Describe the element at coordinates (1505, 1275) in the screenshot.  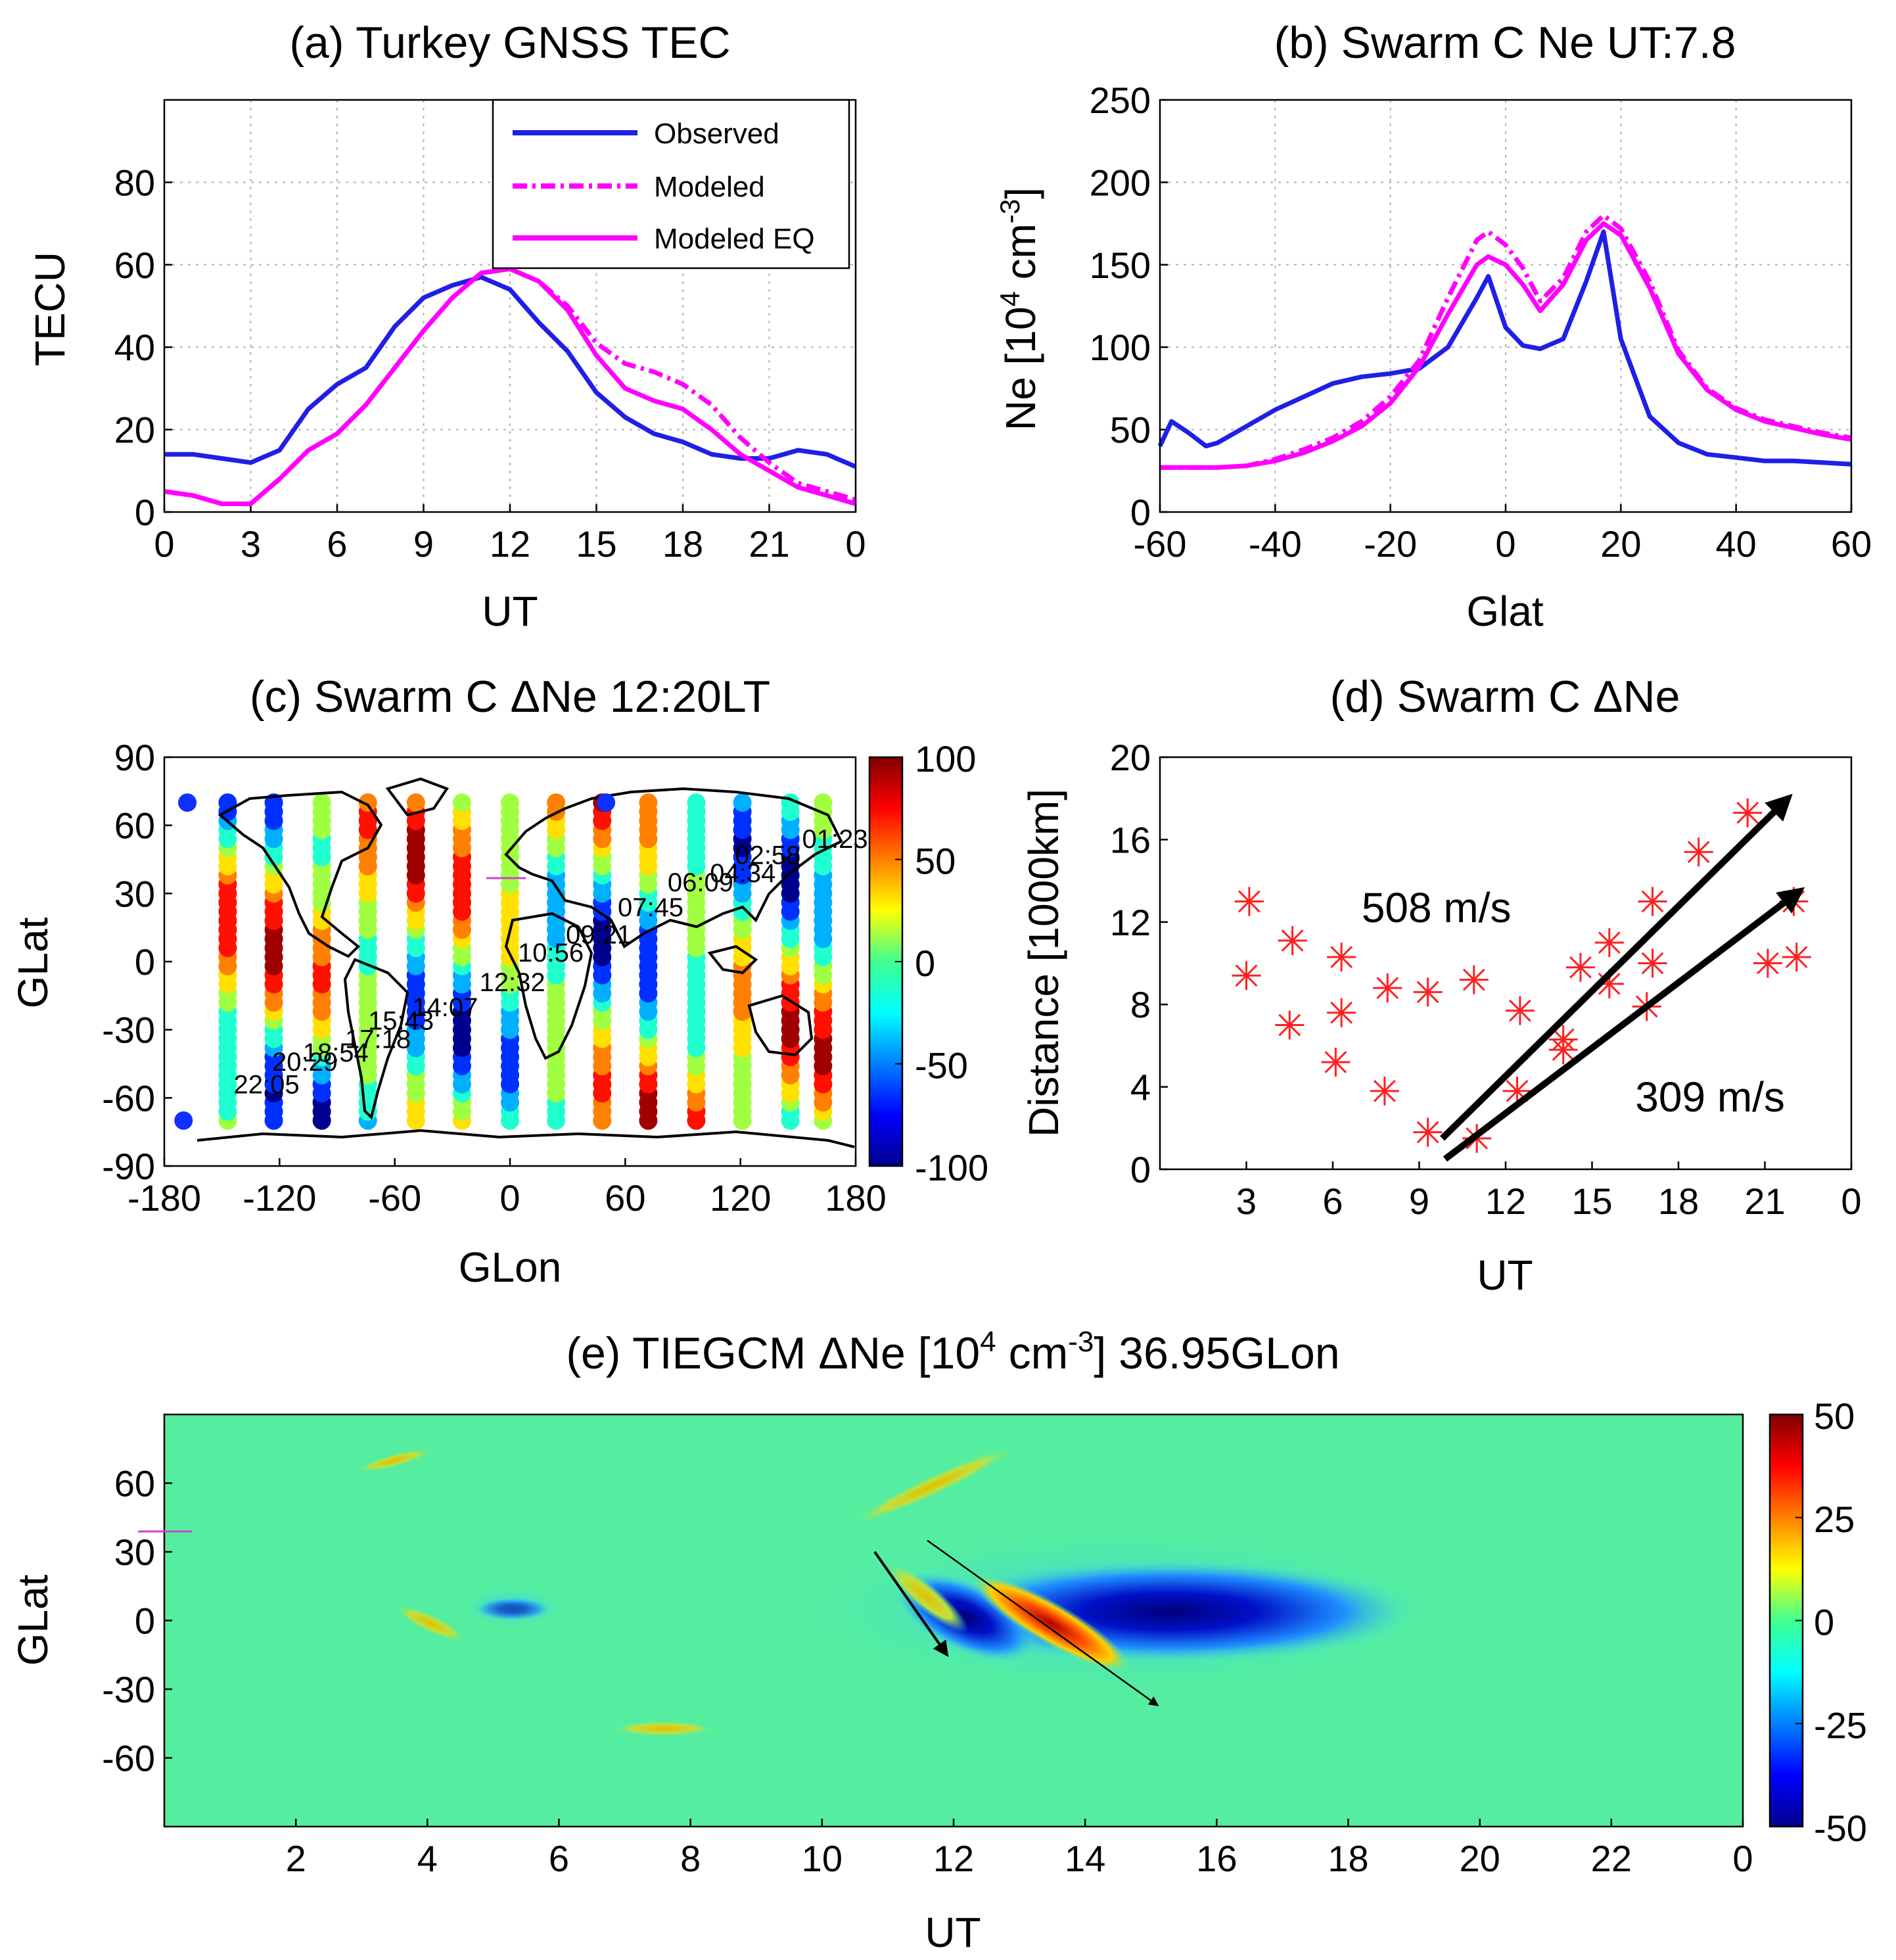
I see `panel-d-xlabel: UT` at that location.